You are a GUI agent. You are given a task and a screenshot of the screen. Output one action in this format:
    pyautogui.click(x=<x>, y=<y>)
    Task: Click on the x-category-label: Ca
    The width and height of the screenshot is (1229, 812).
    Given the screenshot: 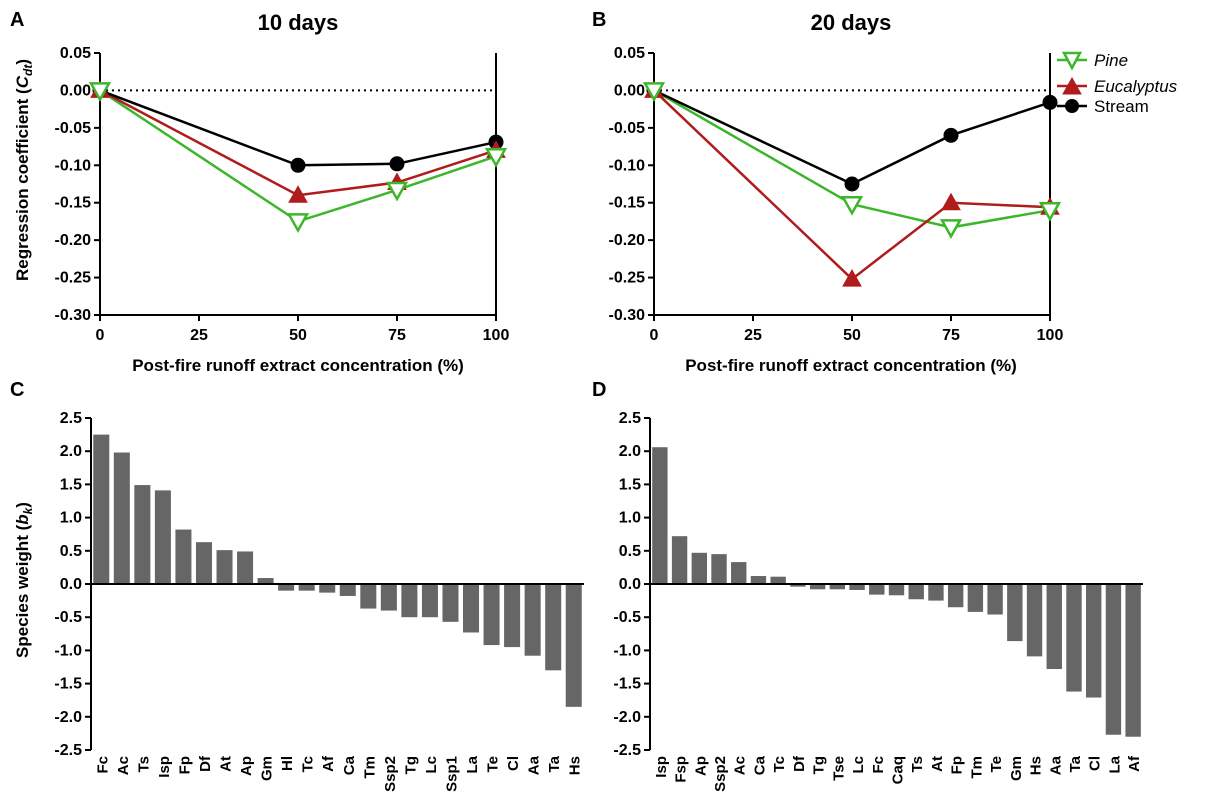 What is the action you would take?
    pyautogui.click(x=759, y=765)
    